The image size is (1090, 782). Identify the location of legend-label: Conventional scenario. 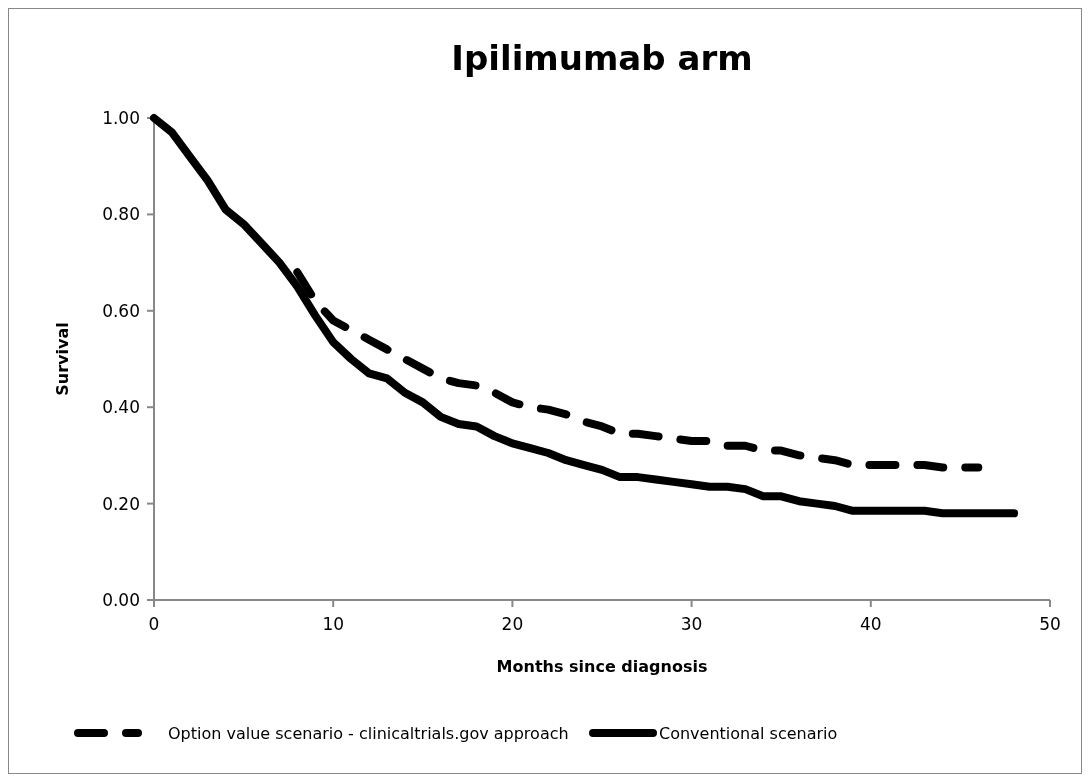
(748, 733).